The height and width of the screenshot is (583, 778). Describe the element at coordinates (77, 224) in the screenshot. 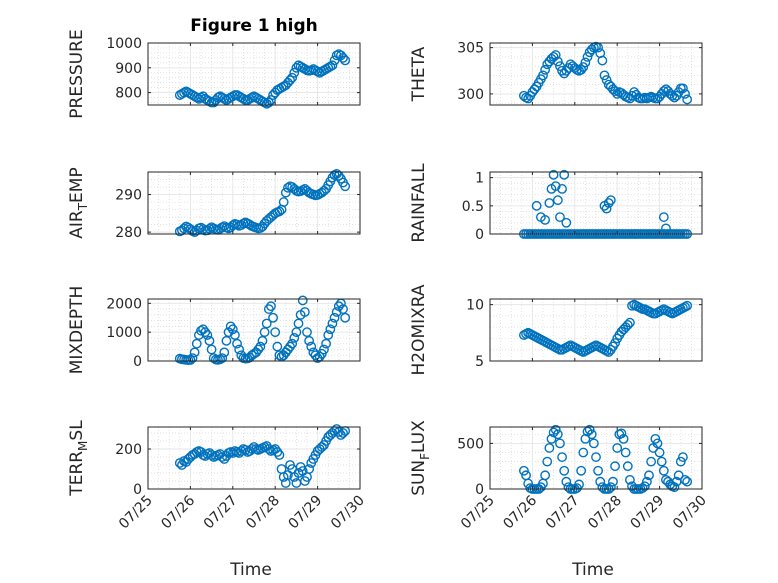

I see `y-axis-label-main: AIR` at that location.